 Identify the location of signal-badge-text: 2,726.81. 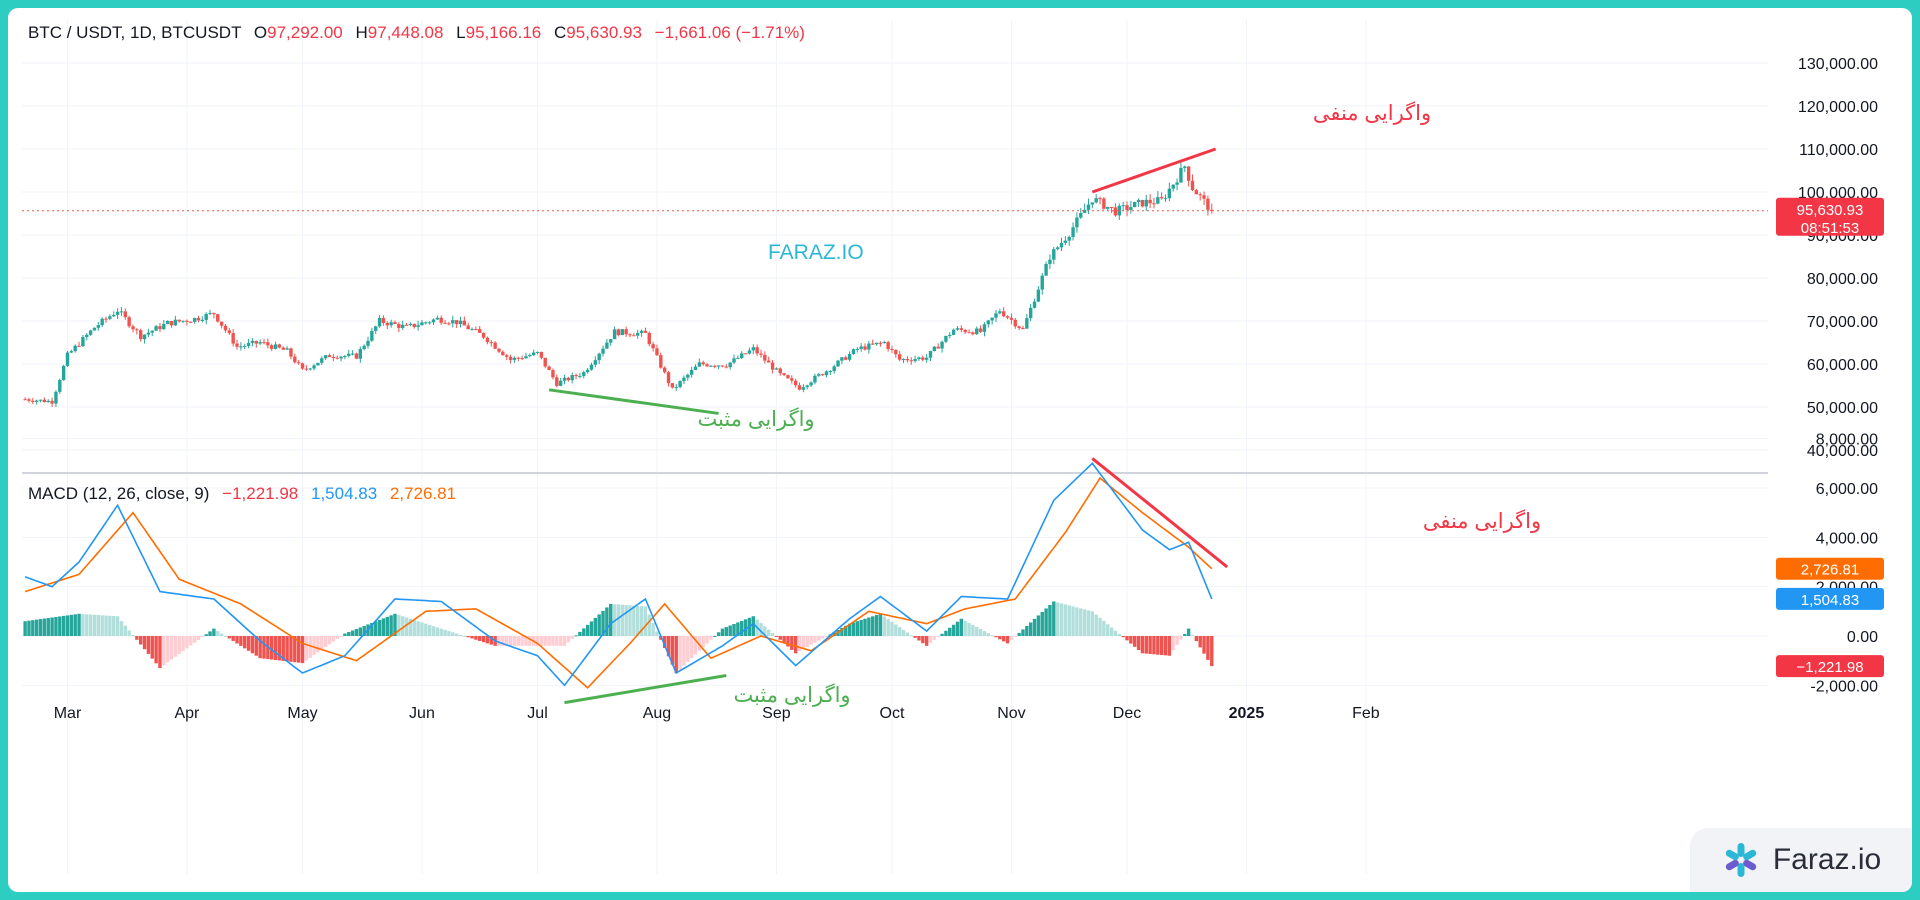
(1830, 570).